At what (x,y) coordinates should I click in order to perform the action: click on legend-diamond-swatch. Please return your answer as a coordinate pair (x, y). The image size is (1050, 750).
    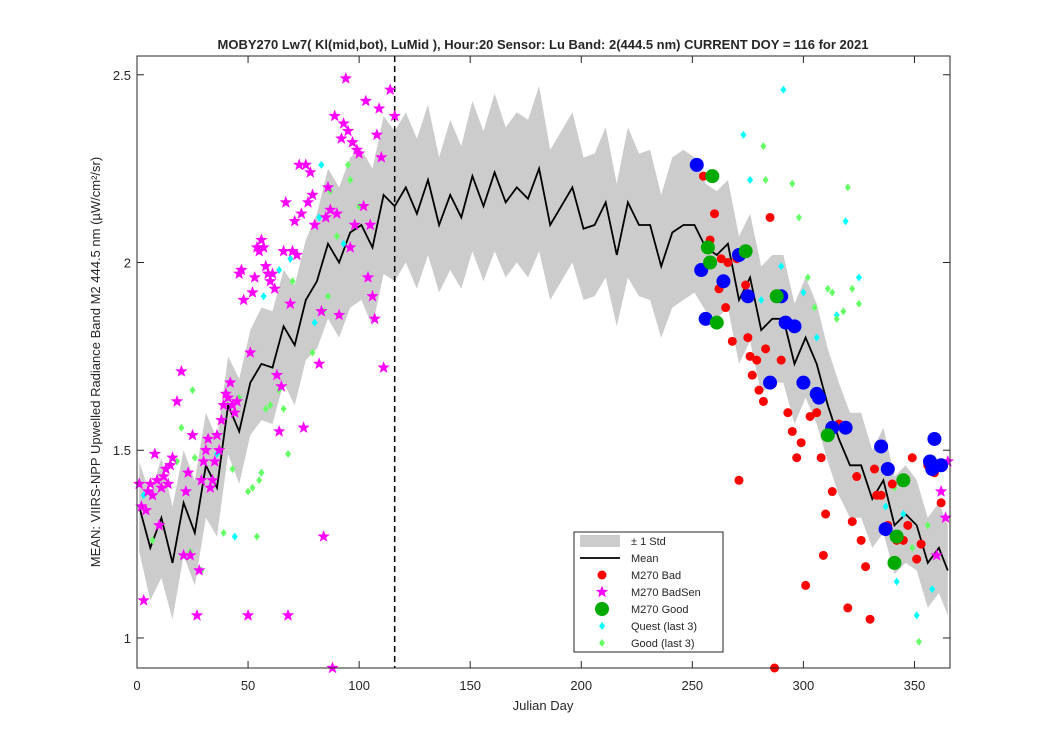
    Looking at the image, I should click on (602, 626).